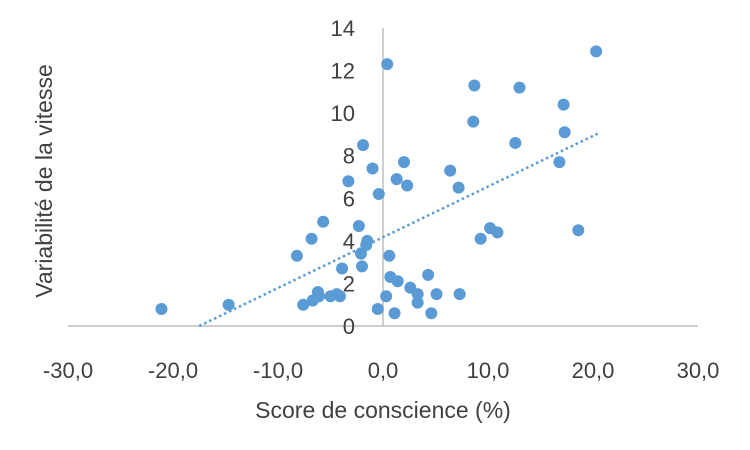 The width and height of the screenshot is (750, 450). I want to click on y-tick-label: 0, so click(349, 326).